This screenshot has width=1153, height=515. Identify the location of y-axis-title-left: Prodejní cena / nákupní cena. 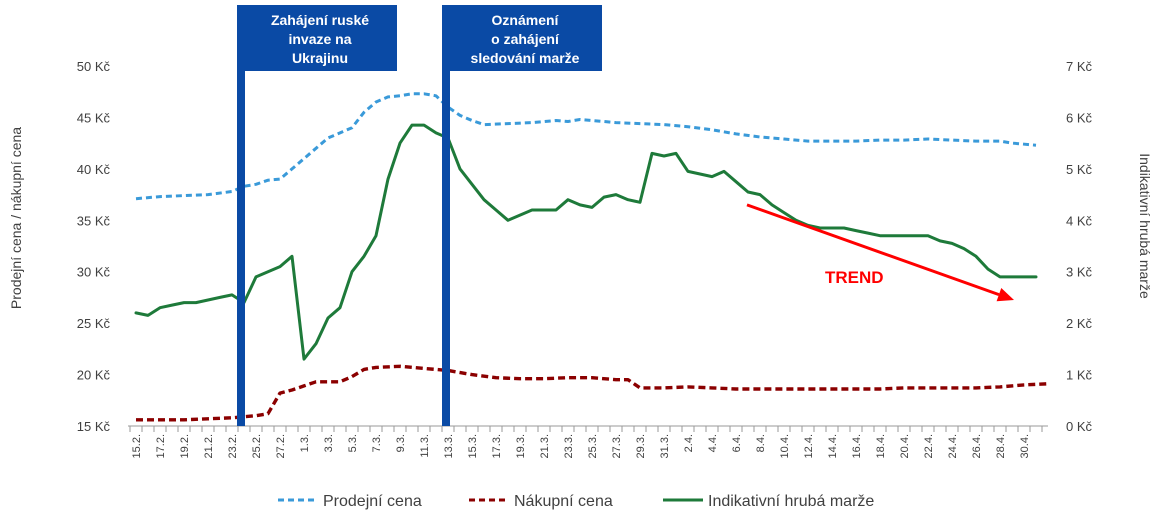
(16, 218).